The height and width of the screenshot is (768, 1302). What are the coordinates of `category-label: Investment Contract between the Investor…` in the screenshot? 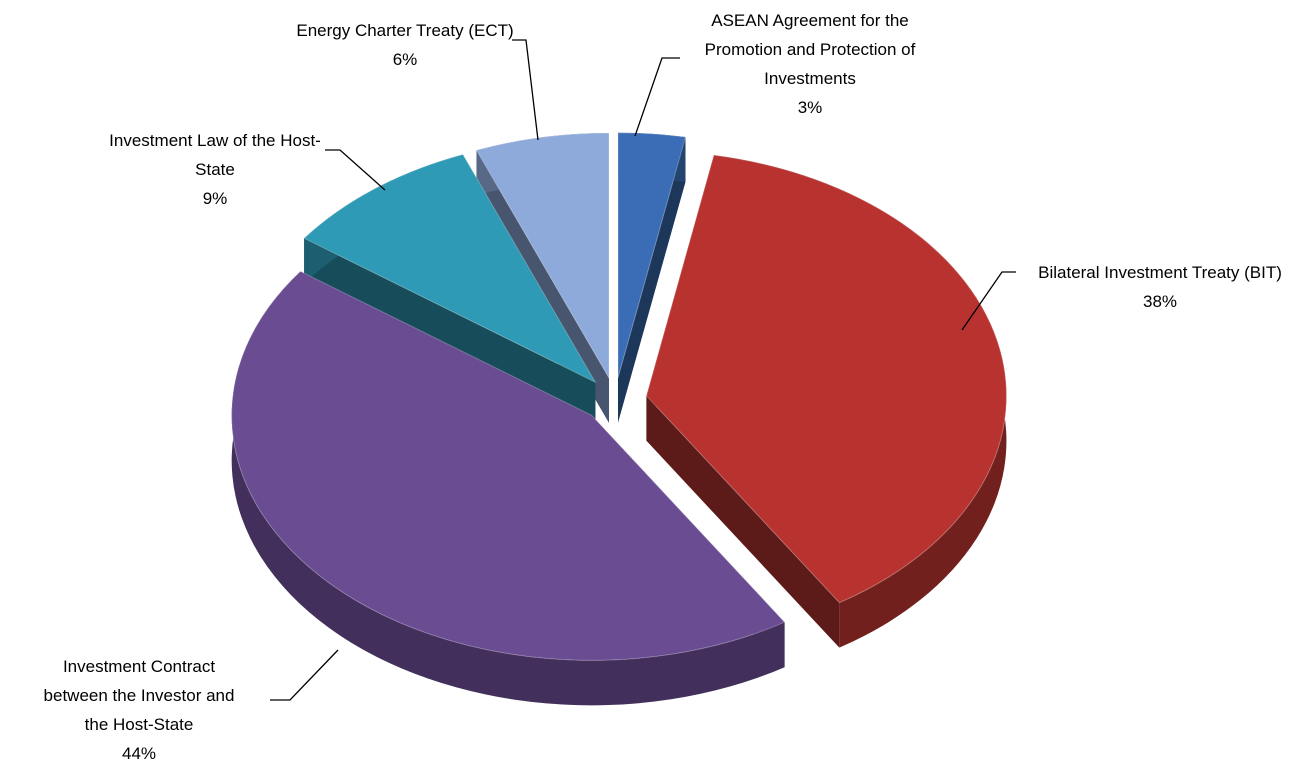 It's located at (139, 695).